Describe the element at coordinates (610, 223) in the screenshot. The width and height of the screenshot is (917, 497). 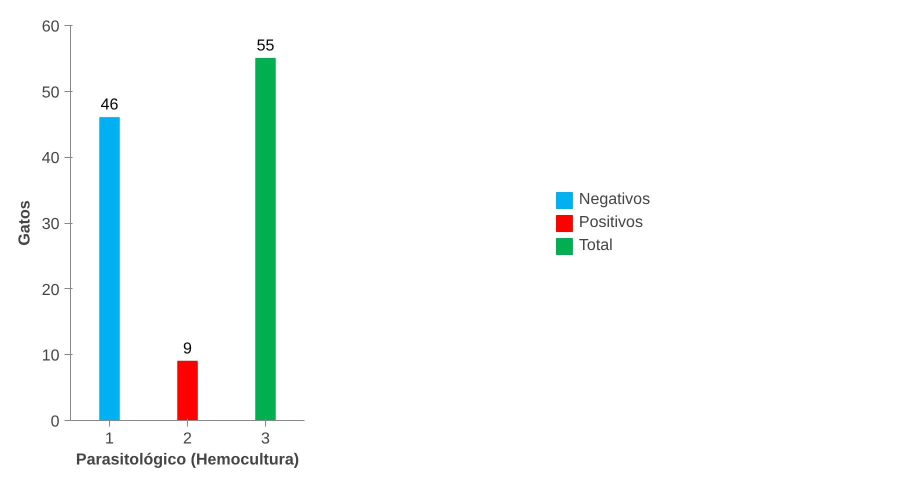
I see `legend-label: Positivos` at that location.